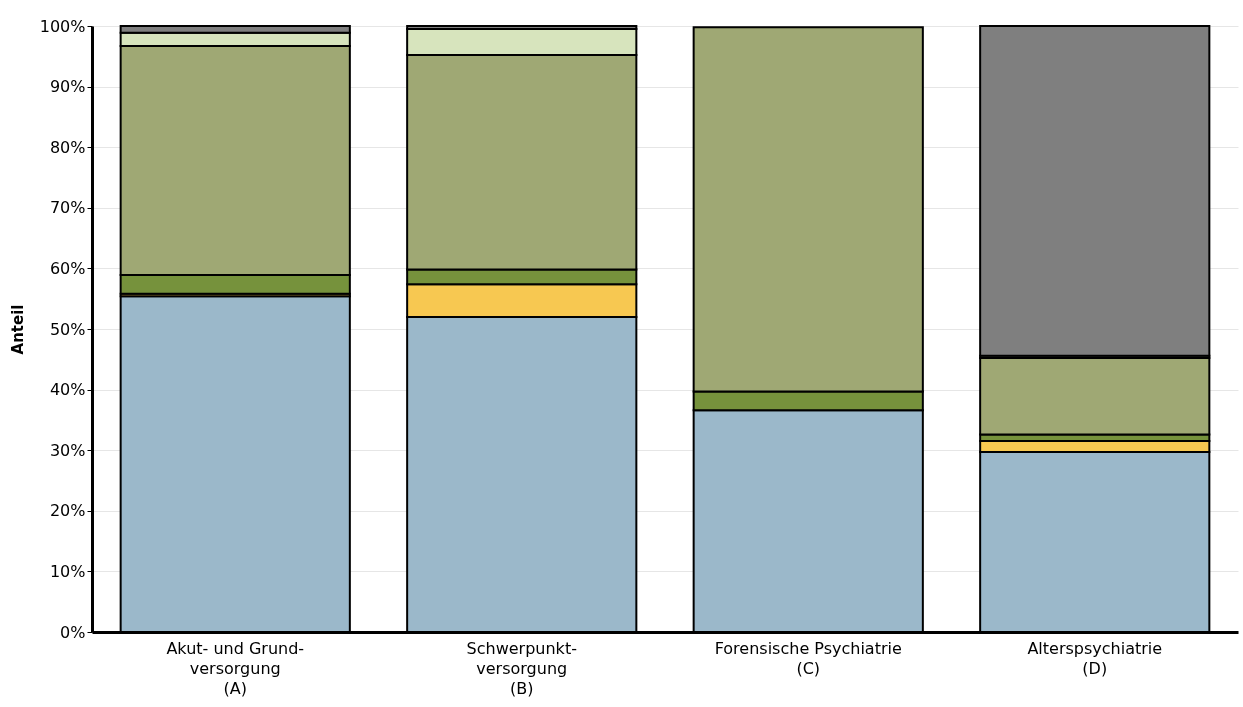  I want to click on y-tick-label: 80%, so click(67, 147).